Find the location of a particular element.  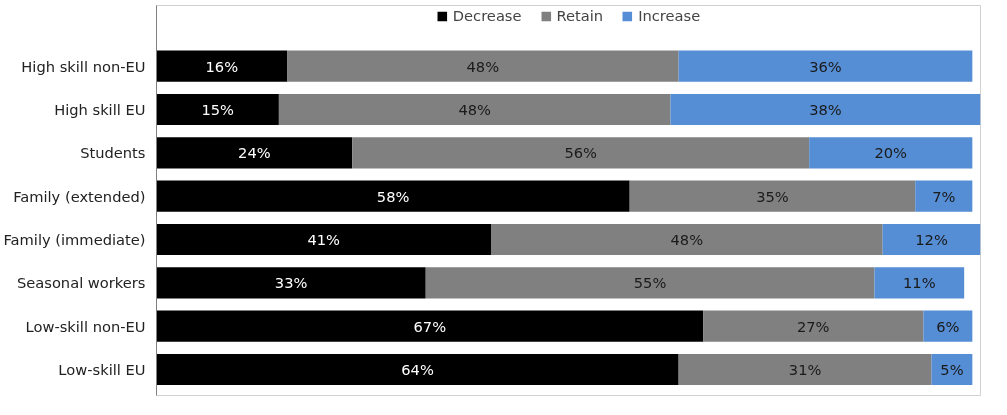

data-label: 64% is located at coordinates (417, 369).